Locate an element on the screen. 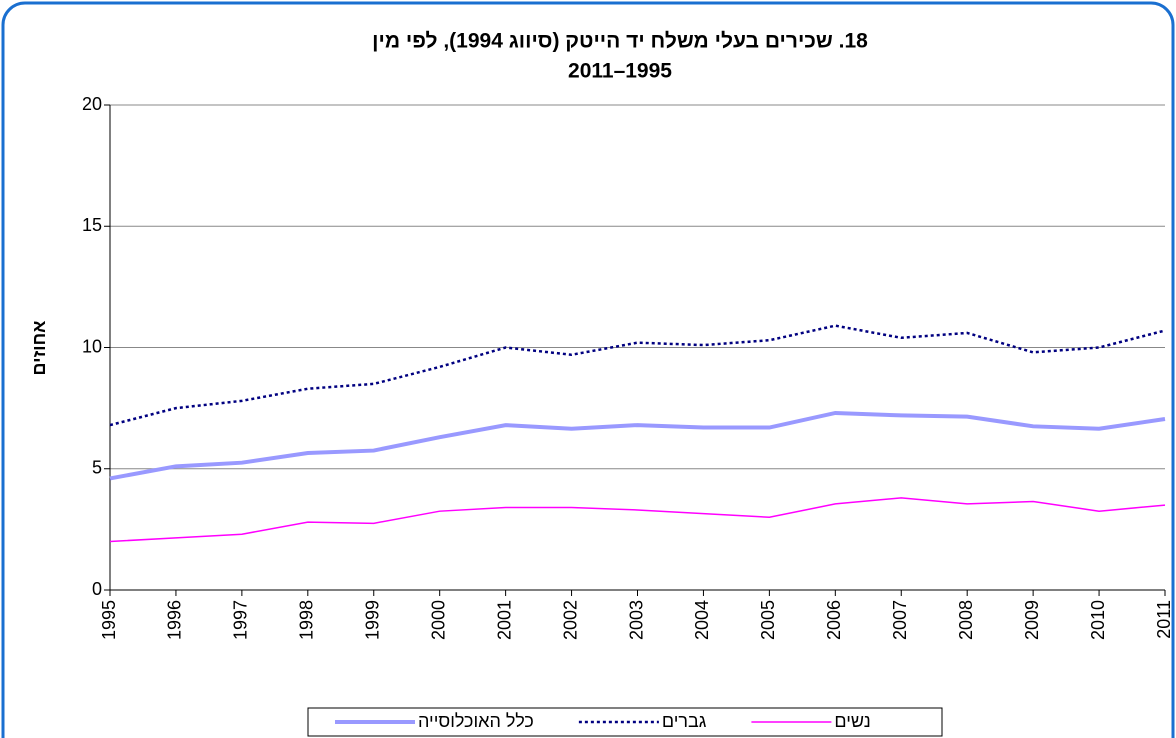  x-tick-label: 1996 is located at coordinates (175, 620).